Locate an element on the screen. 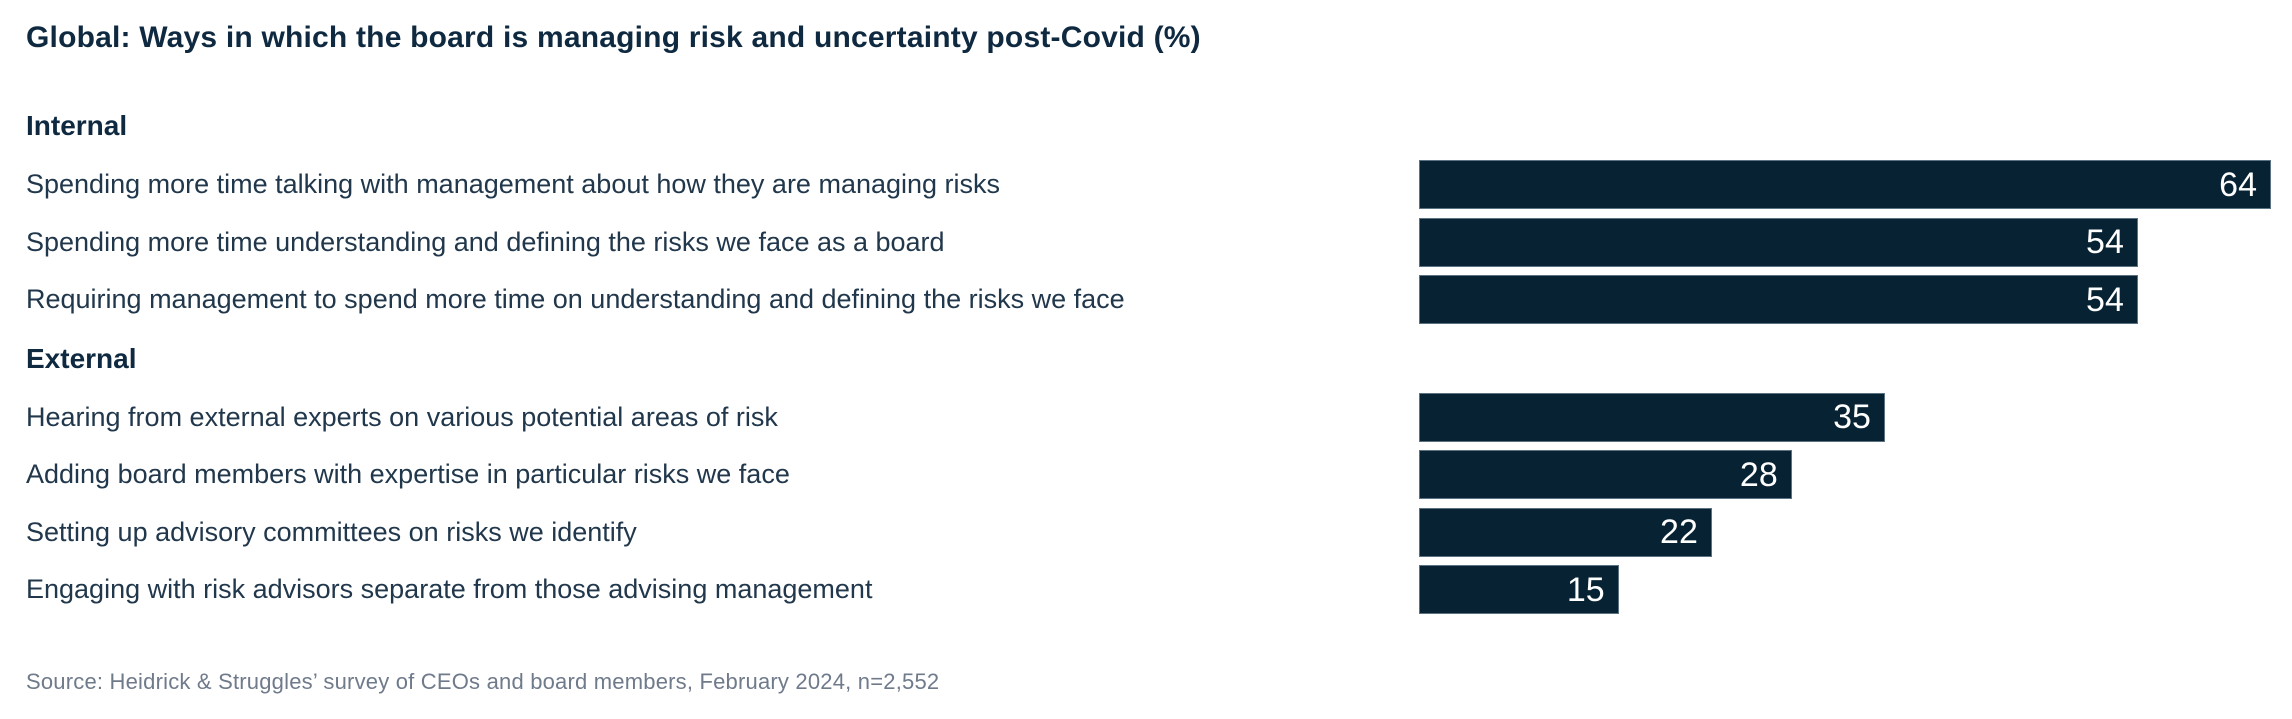 Image resolution: width=2292 pixels, height=719 pixels. bar-track: 64 is located at coordinates (1845, 185).